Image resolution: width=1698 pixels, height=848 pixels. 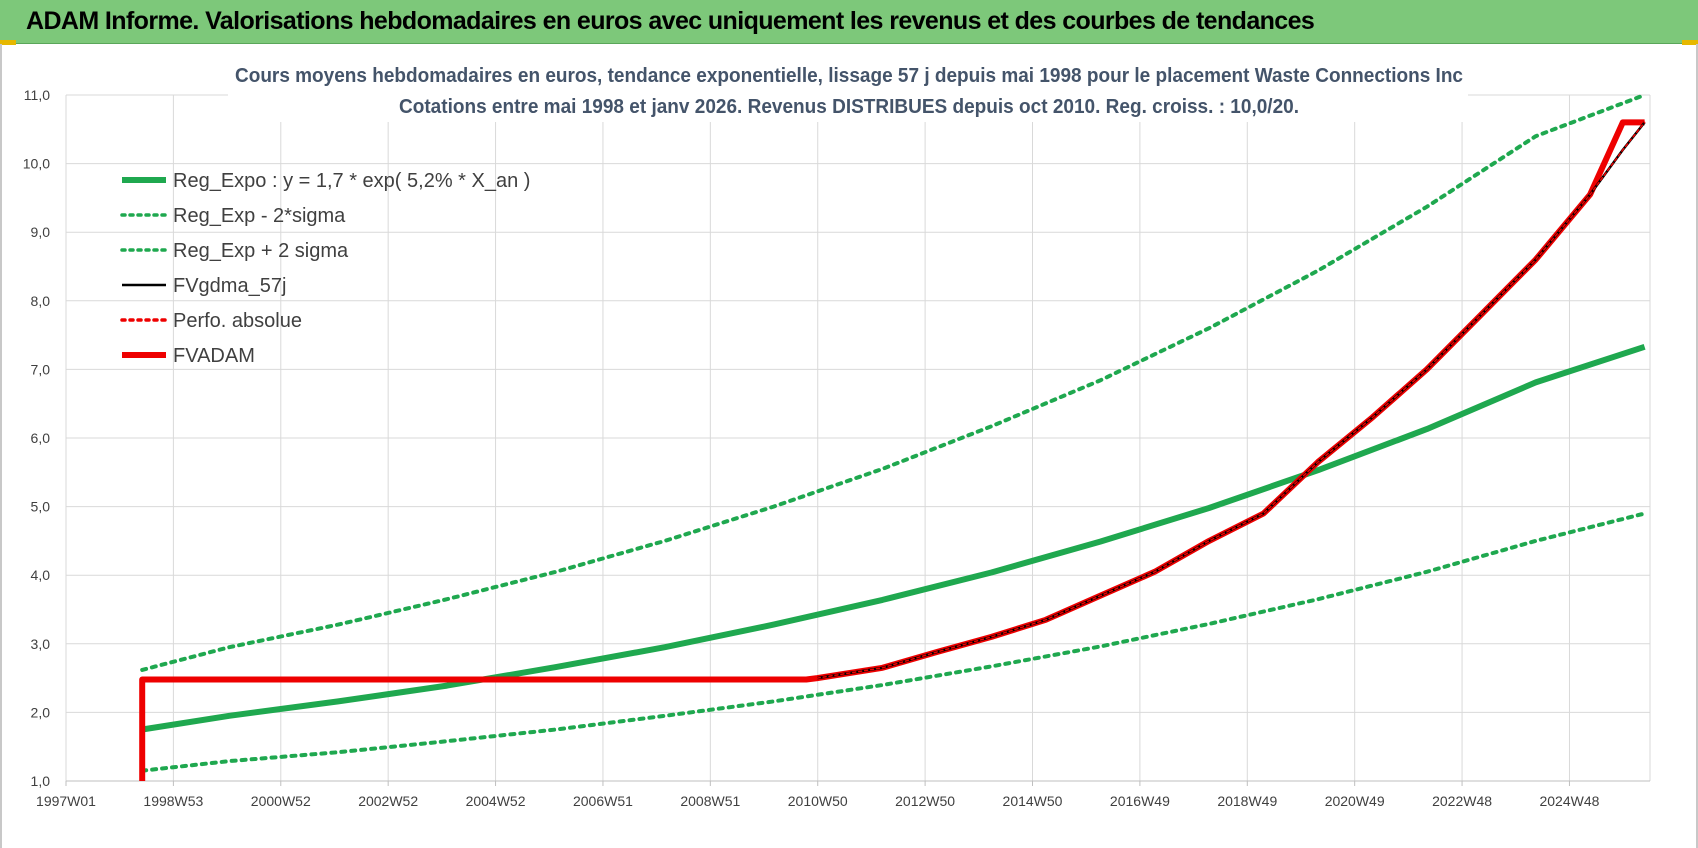 What do you see at coordinates (36, 164) in the screenshot?
I see `y-tick-label: 10,0` at bounding box center [36, 164].